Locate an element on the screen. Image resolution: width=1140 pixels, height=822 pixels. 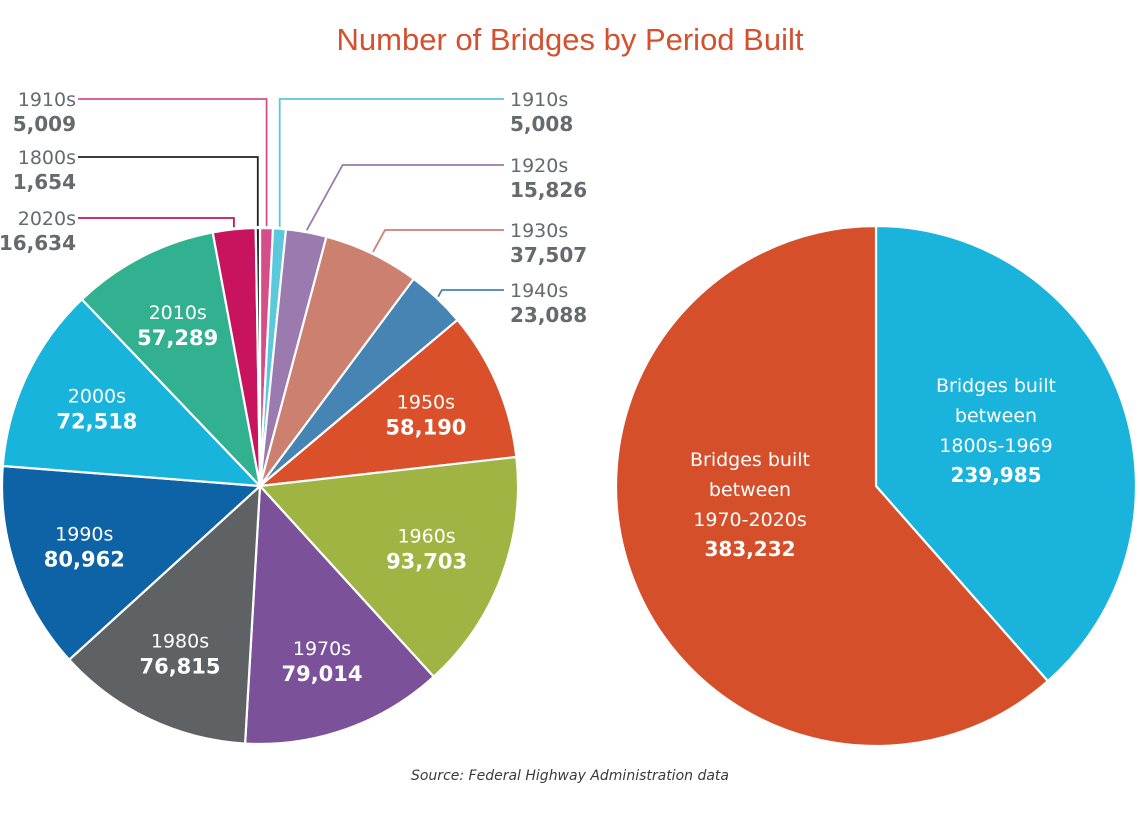
slice-value-1950s: 58,190 is located at coordinates (425, 428).